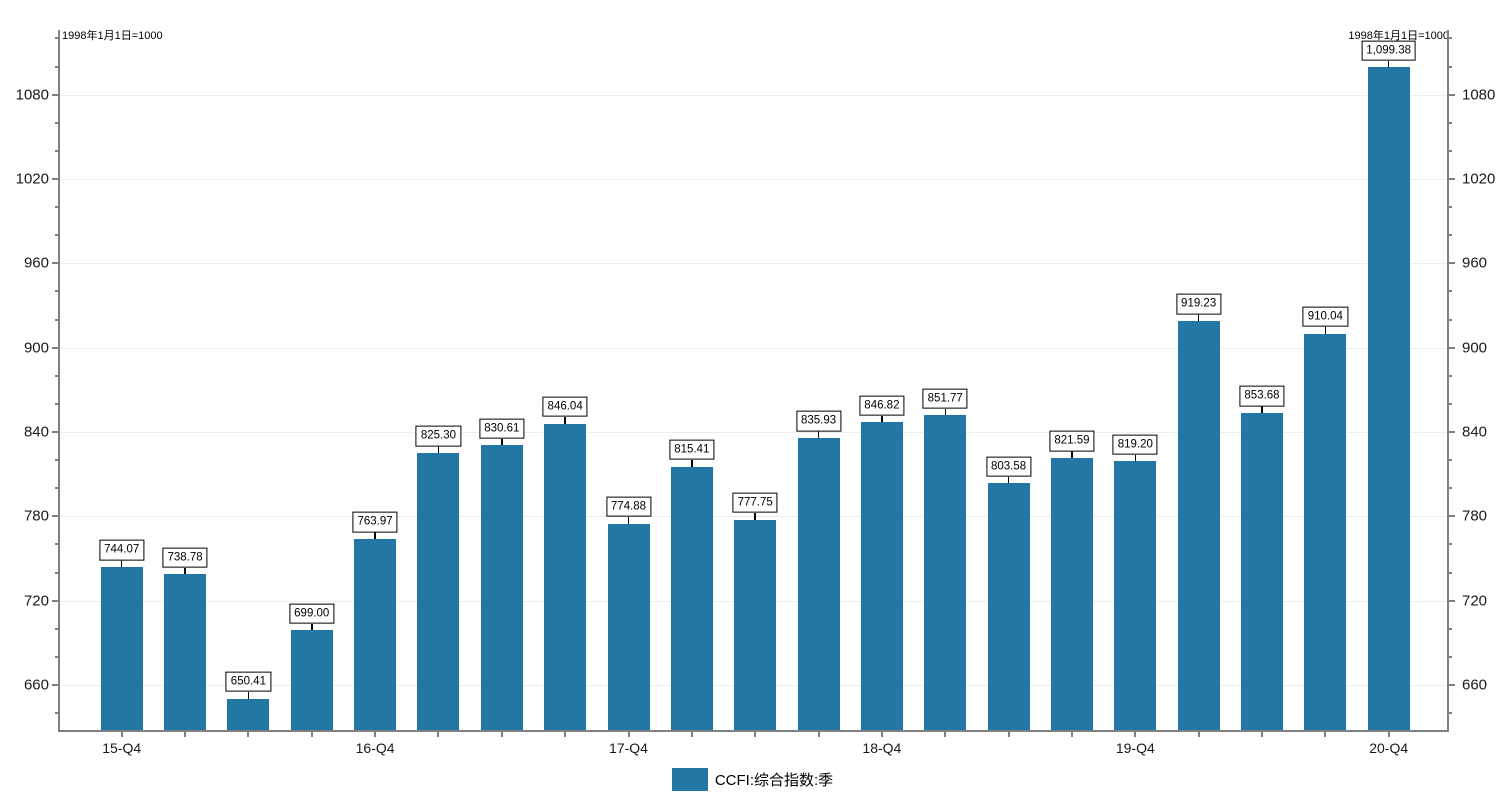 This screenshot has height=798, width=1505. What do you see at coordinates (774, 780) in the screenshot?
I see `legend-series-label: CCFI:综合指数:季` at bounding box center [774, 780].